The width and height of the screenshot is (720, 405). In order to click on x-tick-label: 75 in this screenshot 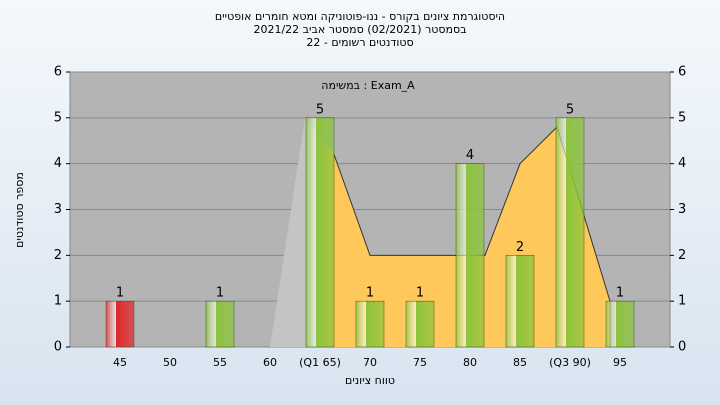, I will do `click(420, 362)`.